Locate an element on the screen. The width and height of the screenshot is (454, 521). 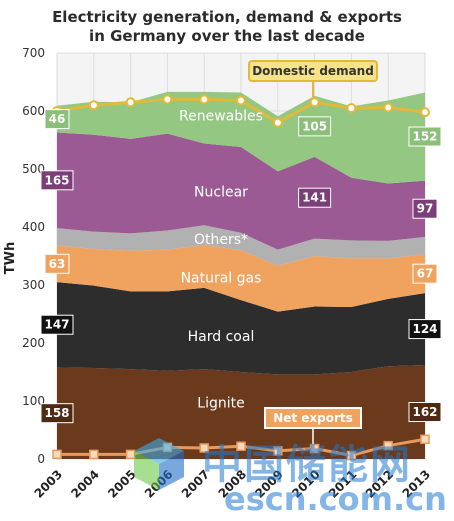
x-tick-label: 2011 is located at coordinates (343, 484).